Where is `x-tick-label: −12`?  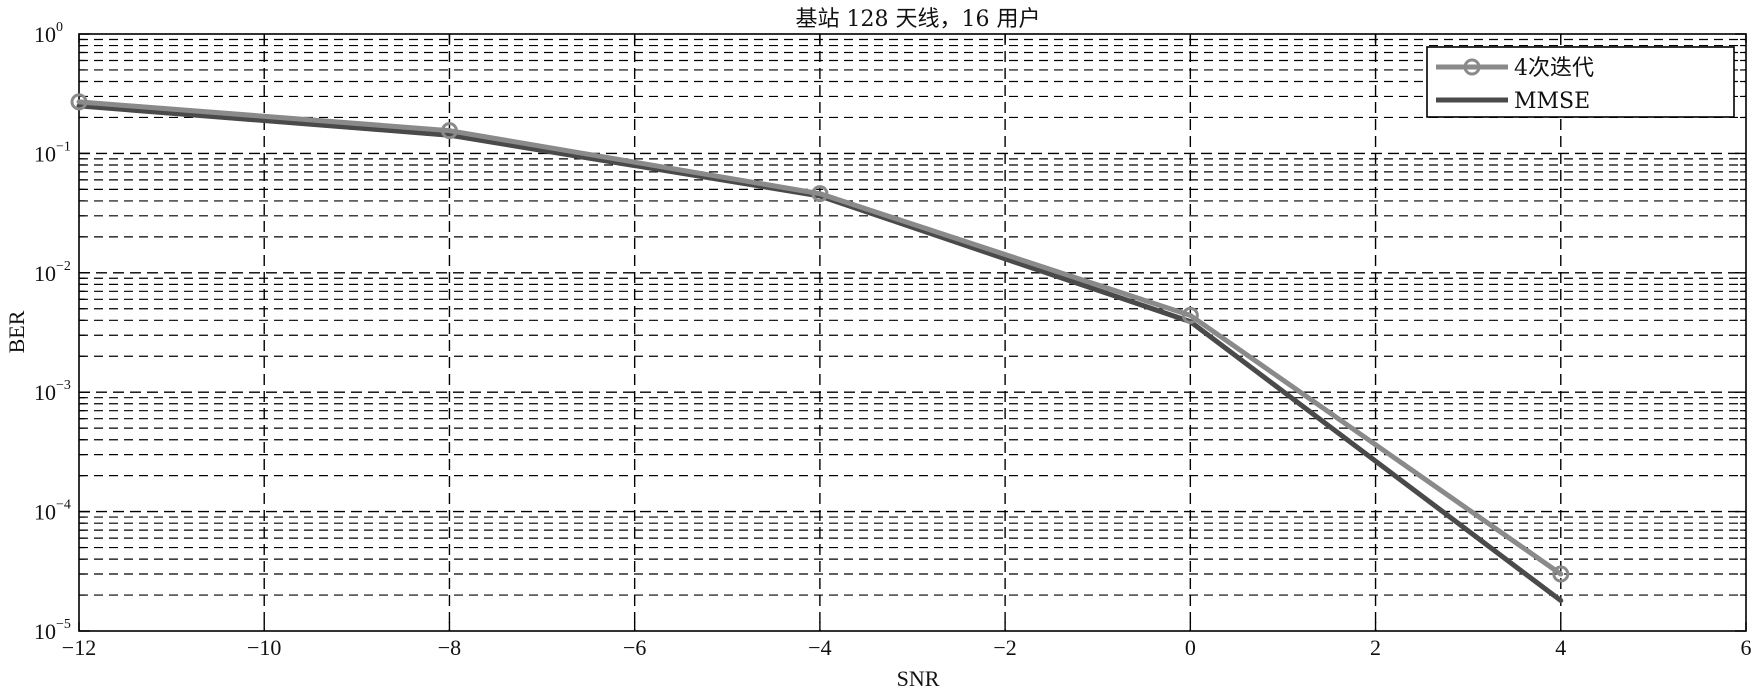
x-tick-label: −12 is located at coordinates (79, 647).